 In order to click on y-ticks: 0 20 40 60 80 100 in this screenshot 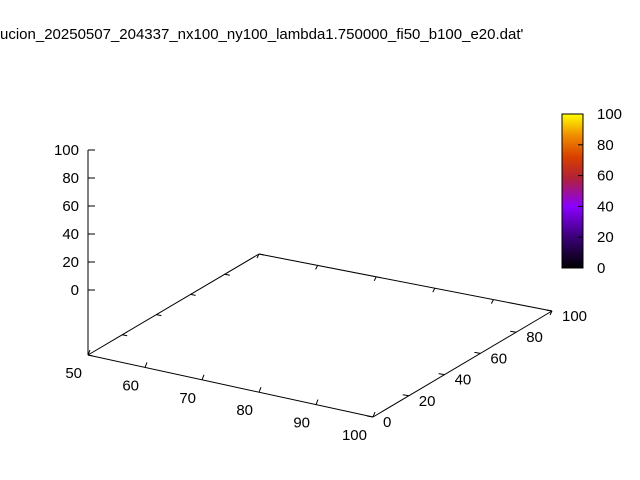, I will do `click(476, 369)`.